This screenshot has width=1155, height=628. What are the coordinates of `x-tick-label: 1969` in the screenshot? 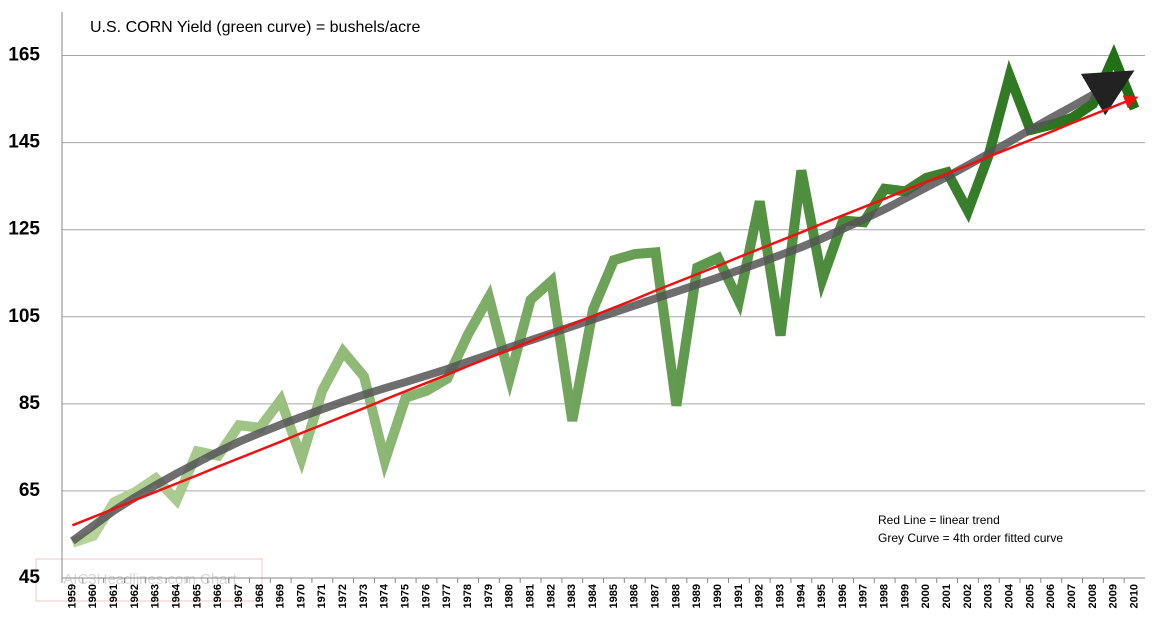 It's located at (281, 596).